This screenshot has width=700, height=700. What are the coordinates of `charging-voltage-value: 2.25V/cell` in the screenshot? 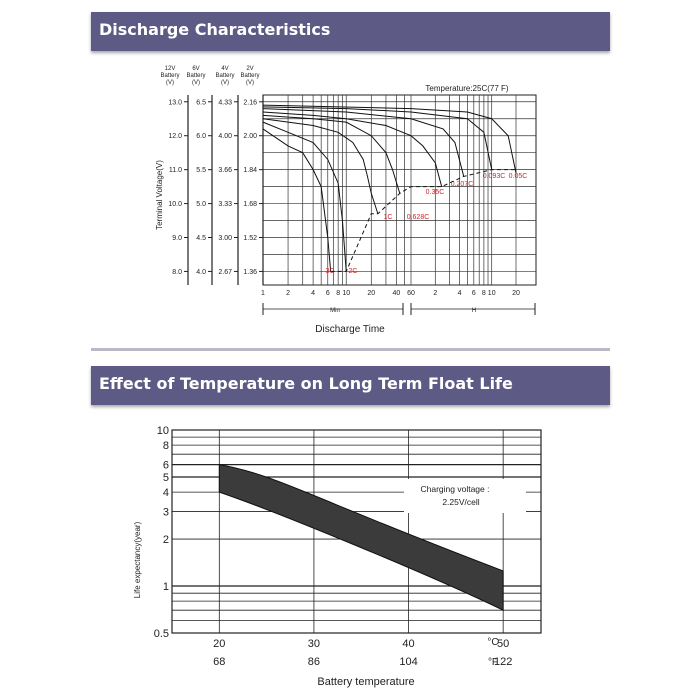 It's located at (460, 502).